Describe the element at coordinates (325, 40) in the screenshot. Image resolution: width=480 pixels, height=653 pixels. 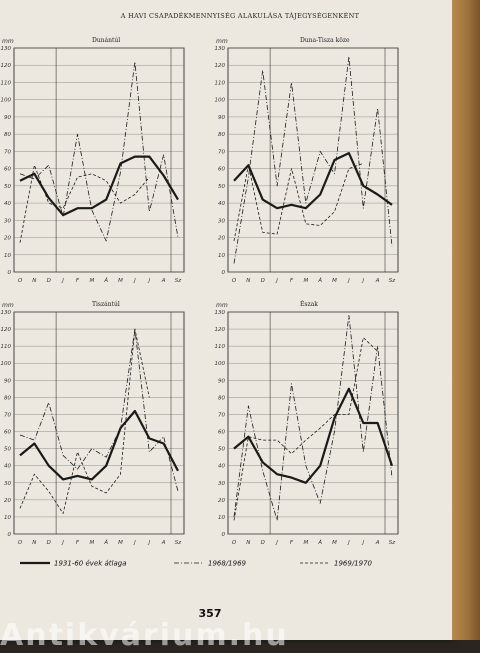
I see `chart-title: Duna-Tisza köze` at that location.